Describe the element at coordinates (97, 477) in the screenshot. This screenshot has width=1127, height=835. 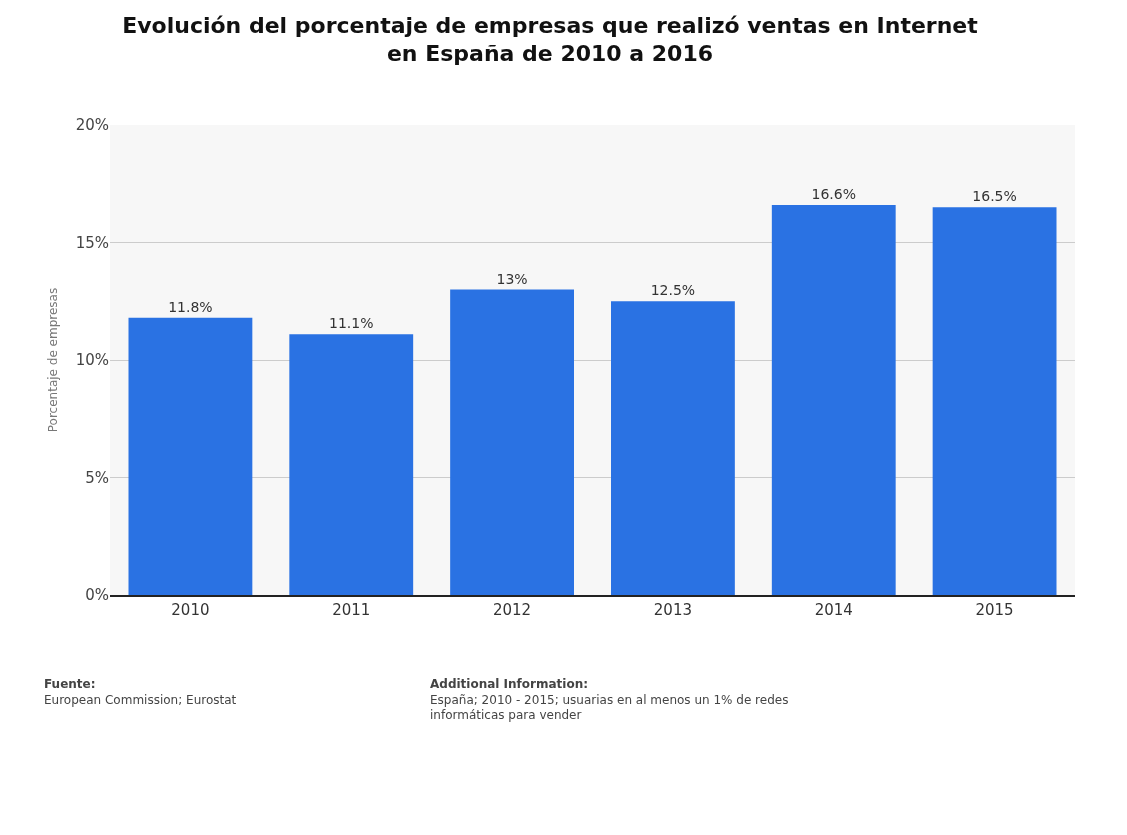
I see `y-tick-label: 5%` at that location.